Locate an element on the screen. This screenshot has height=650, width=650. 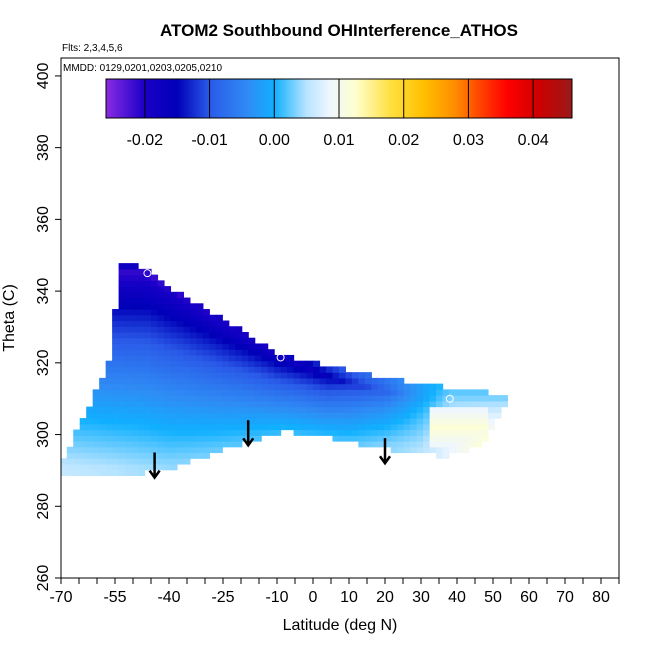
colorbar-tick-label: 0.01 is located at coordinates (338, 140).